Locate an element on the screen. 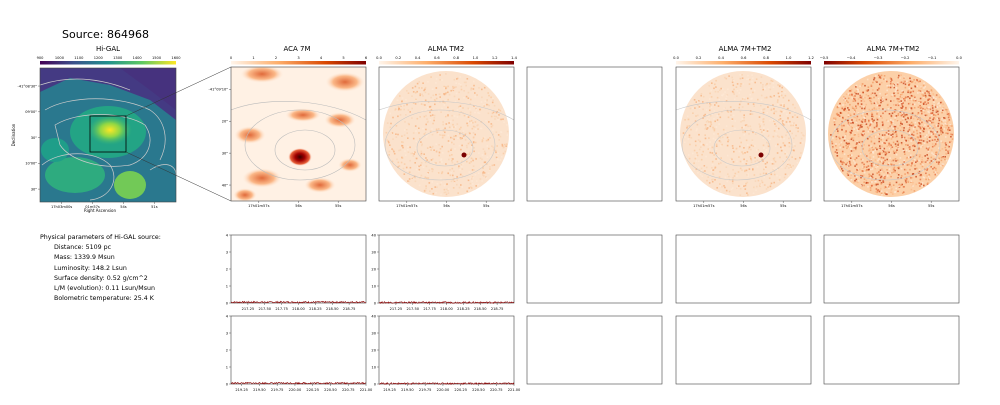 The image size is (1000, 405). colorbar-tick-label: 900 is located at coordinates (41, 58).